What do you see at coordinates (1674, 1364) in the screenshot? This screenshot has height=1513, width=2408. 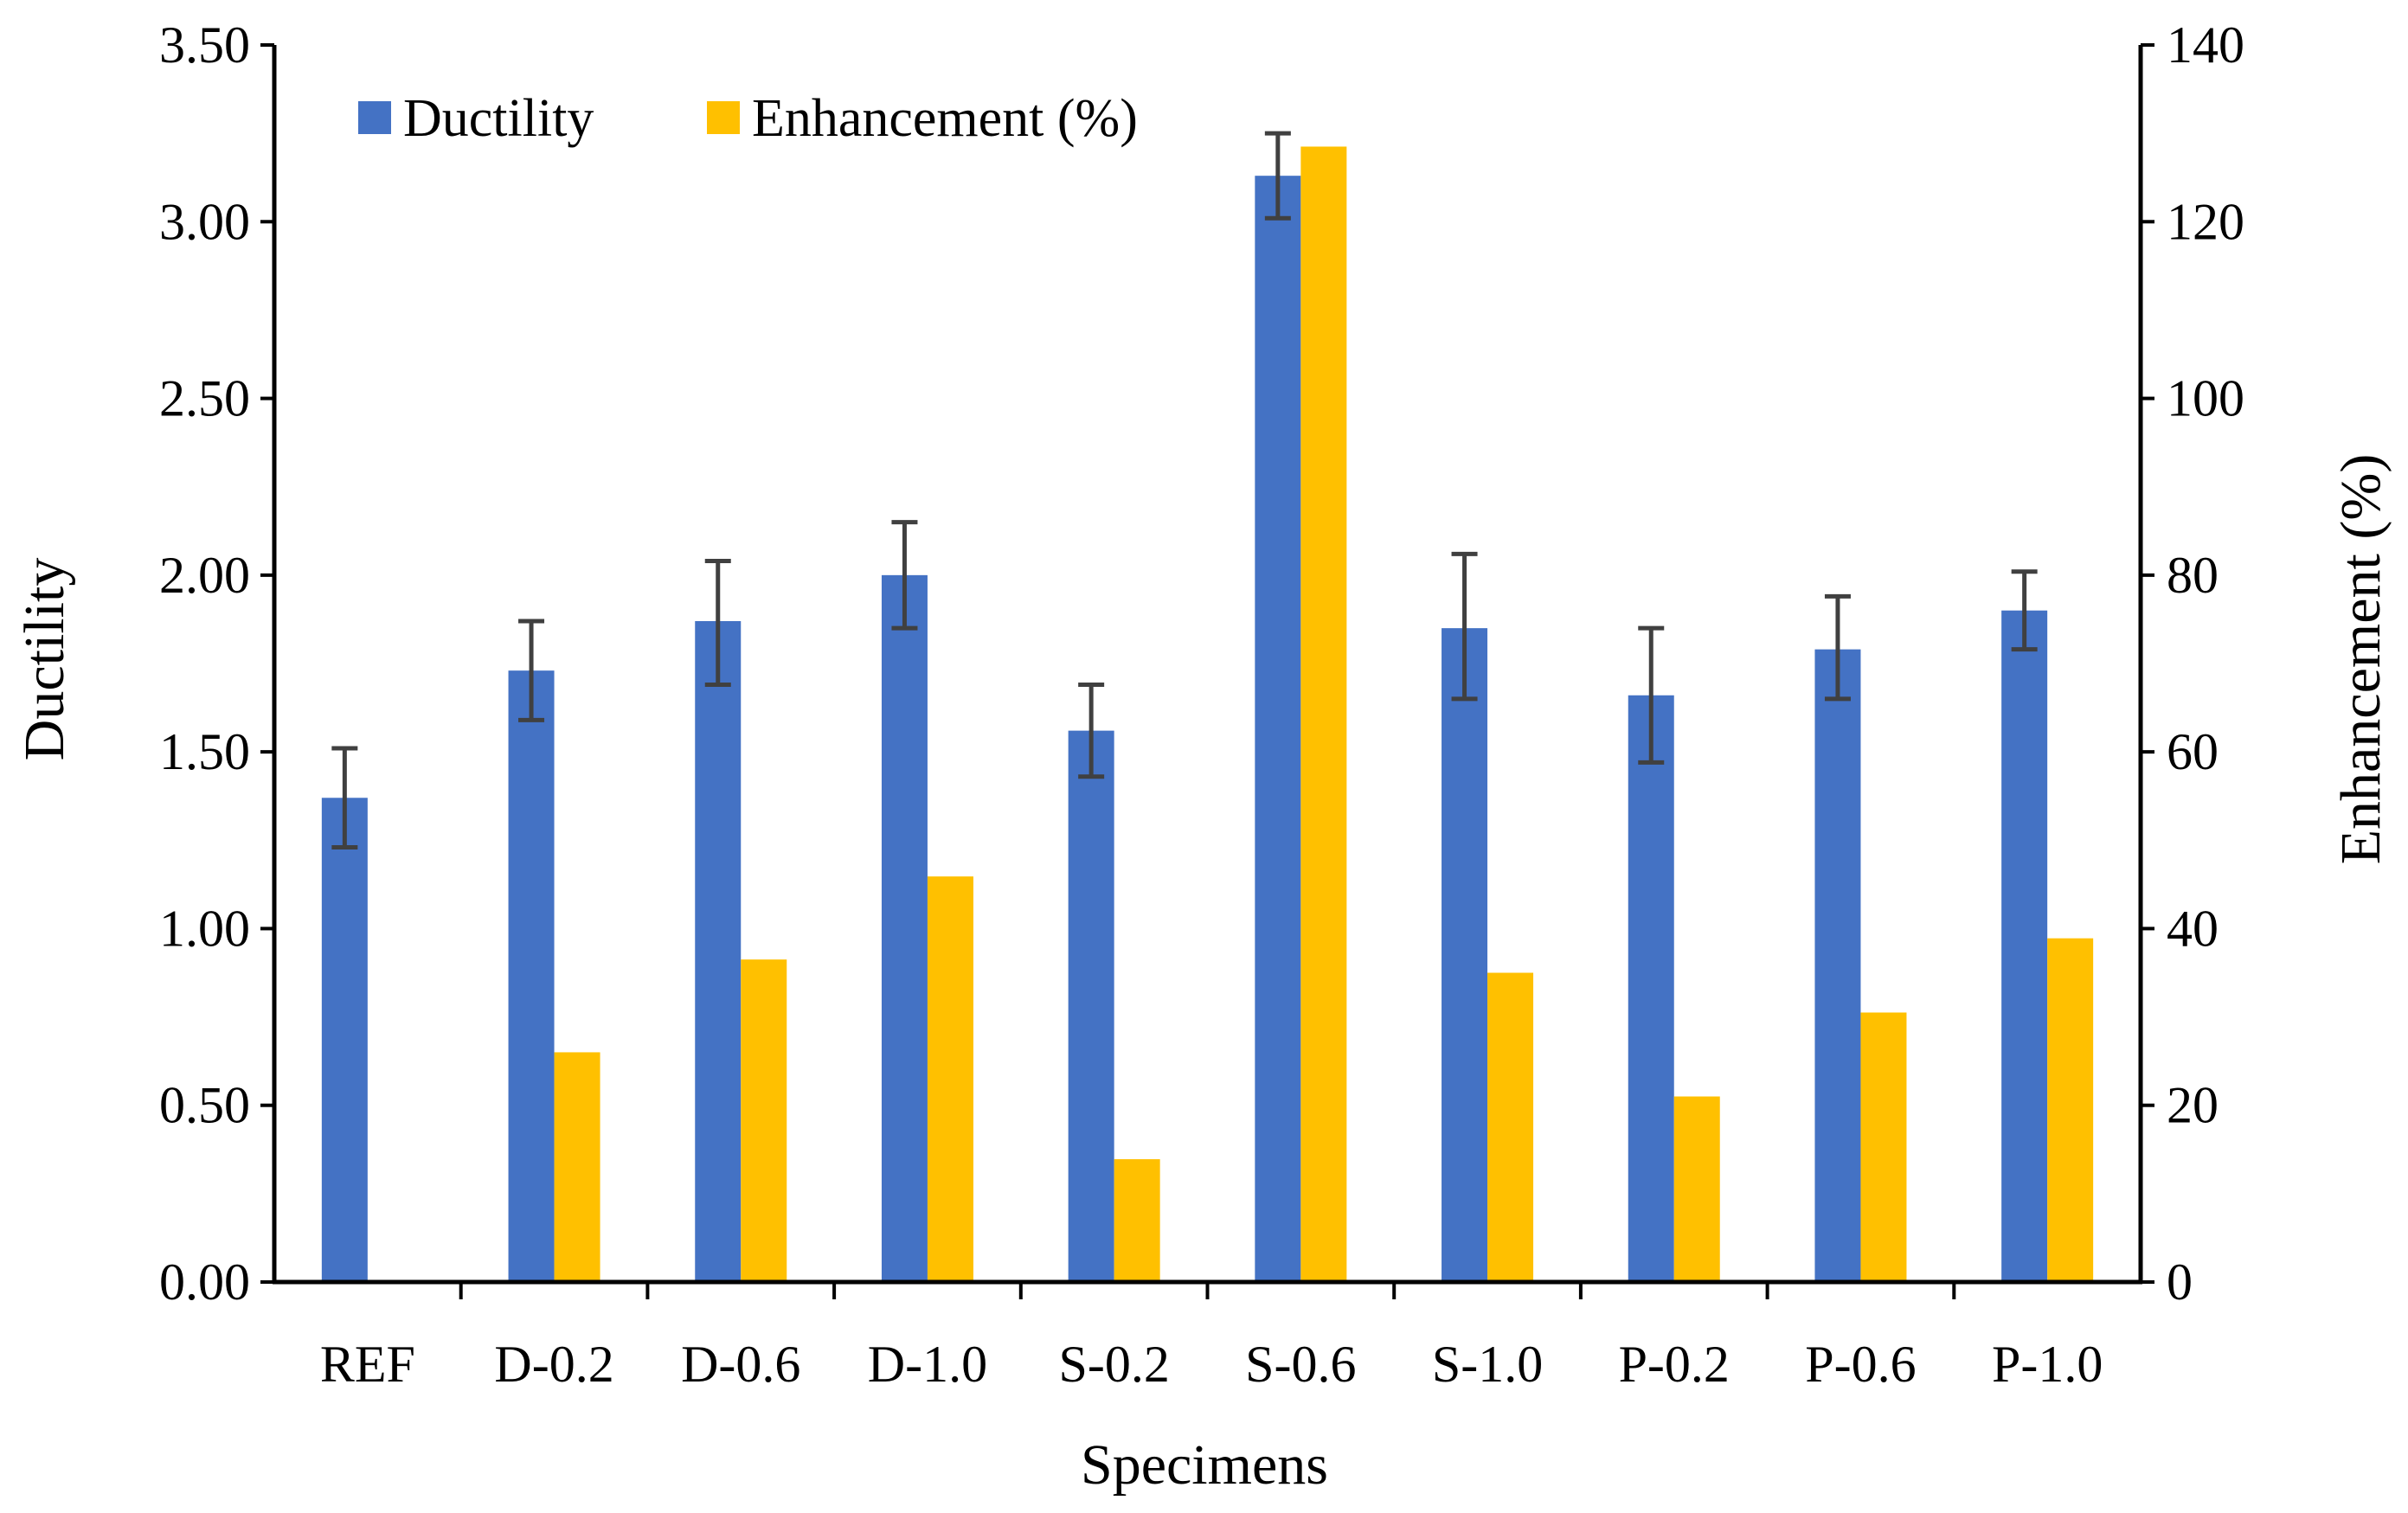 I see `x-tick-label-P-0.2: P-0.2` at bounding box center [1674, 1364].